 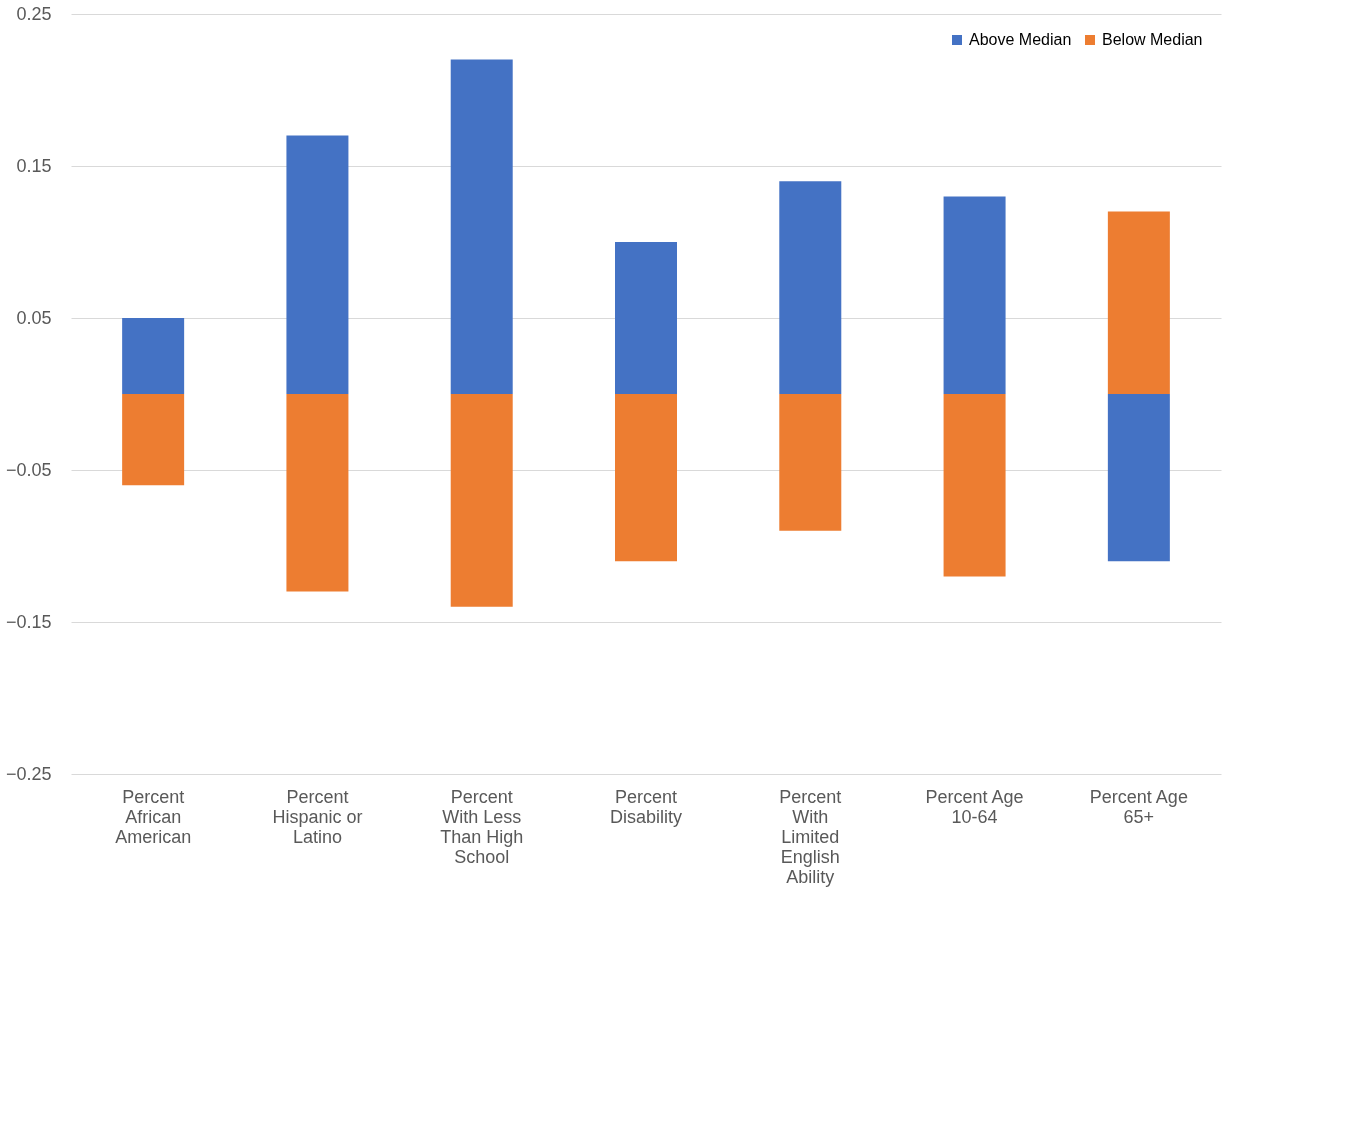 What do you see at coordinates (317, 816) in the screenshot?
I see `x-tick-label: Percent Hispanic or Latino` at bounding box center [317, 816].